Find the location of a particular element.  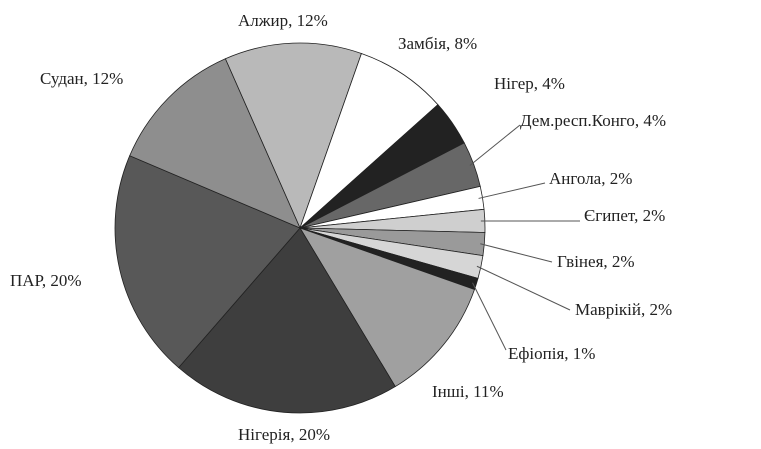

slice-label: ПАР, 20% is located at coordinates (46, 280).